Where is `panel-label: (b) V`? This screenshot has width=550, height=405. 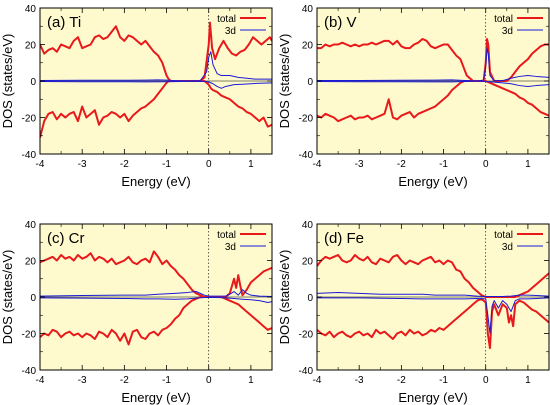
panel-label: (b) V is located at coordinates (340, 22).